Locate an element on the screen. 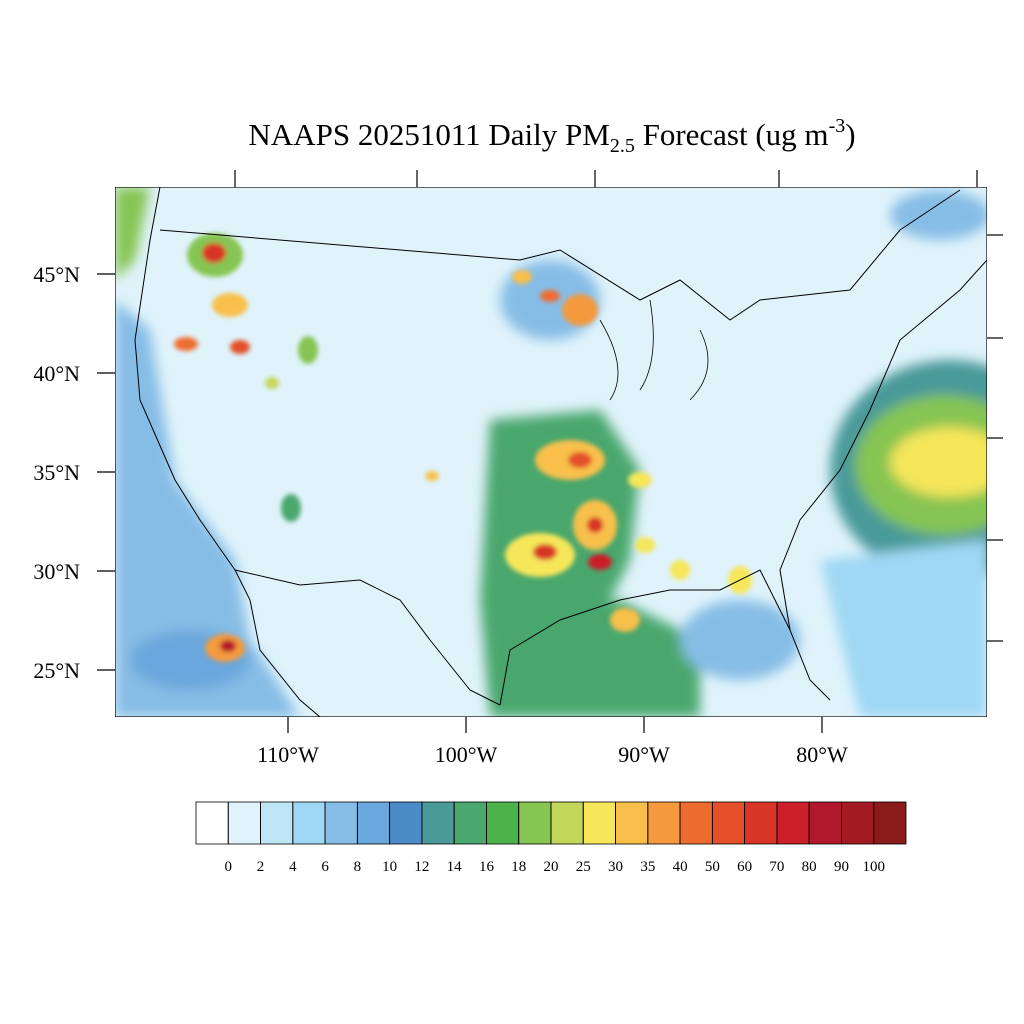 This screenshot has width=1024, height=1024. title-text: NAAPS 20251011 Daily PM is located at coordinates (428, 134).